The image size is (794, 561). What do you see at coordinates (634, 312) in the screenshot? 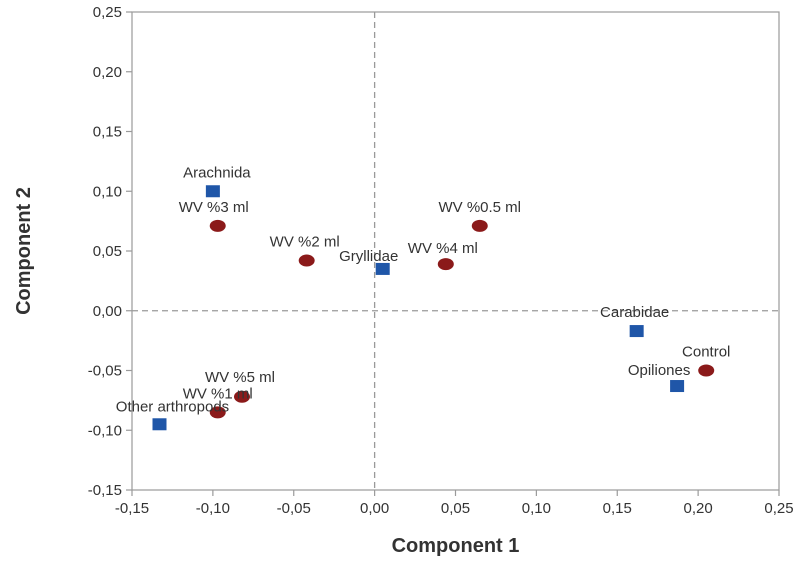
I see `point-label-carabidae: Carabidae` at bounding box center [634, 312].